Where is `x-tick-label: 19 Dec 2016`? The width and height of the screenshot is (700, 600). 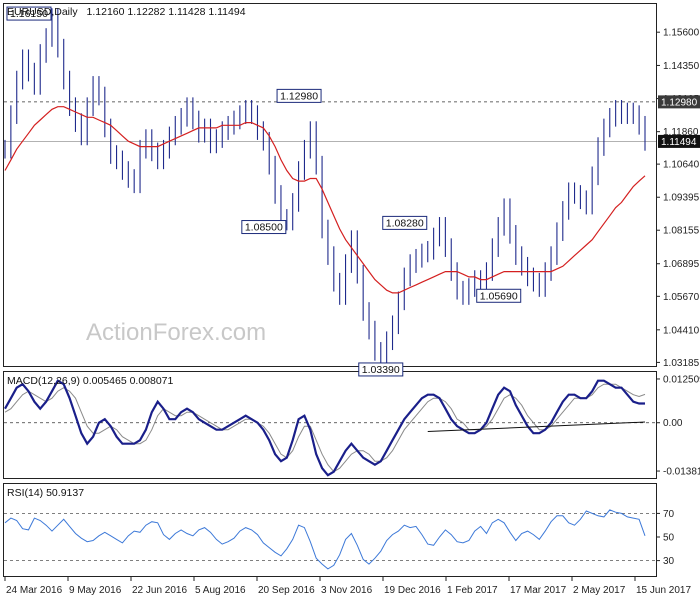
x-tick-label: 19 Dec 2016 is located at coordinates (412, 590).